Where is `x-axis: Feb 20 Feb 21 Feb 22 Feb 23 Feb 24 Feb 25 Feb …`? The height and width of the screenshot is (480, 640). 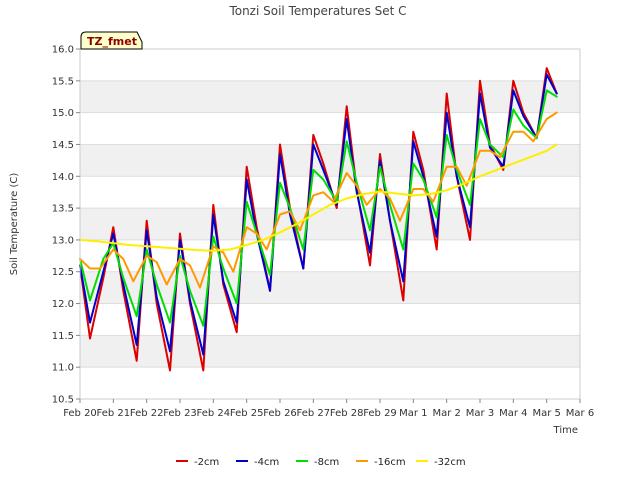 x-axis: Feb 20 Feb 21 Feb 22 Feb 23 Feb 24 Feb 25 Feb … is located at coordinates (328, 409).